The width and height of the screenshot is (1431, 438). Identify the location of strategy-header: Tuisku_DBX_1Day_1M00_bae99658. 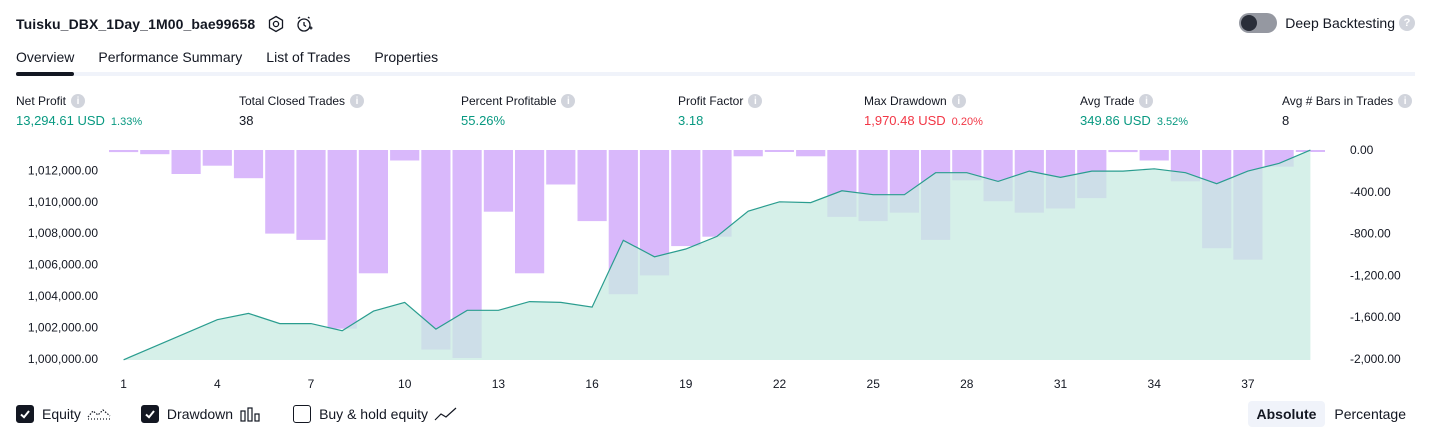
(165, 24).